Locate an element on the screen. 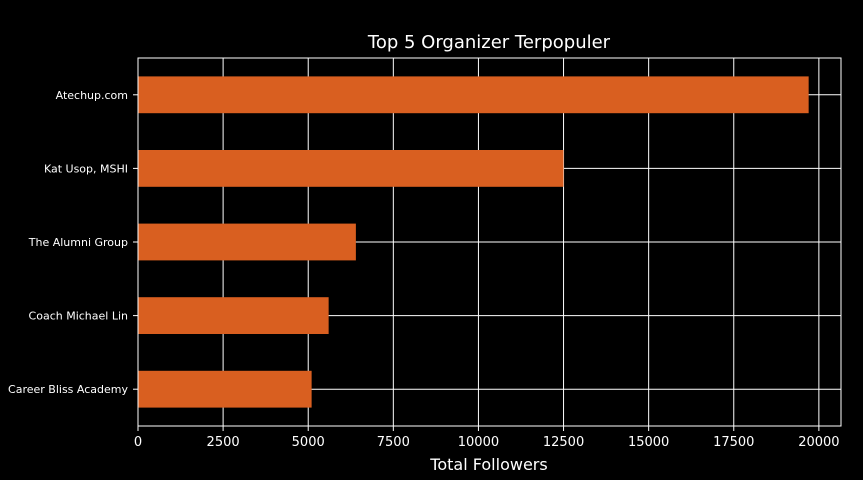 This screenshot has width=863, height=480. y-tick-label: The Alumni Group is located at coordinates (78, 242).